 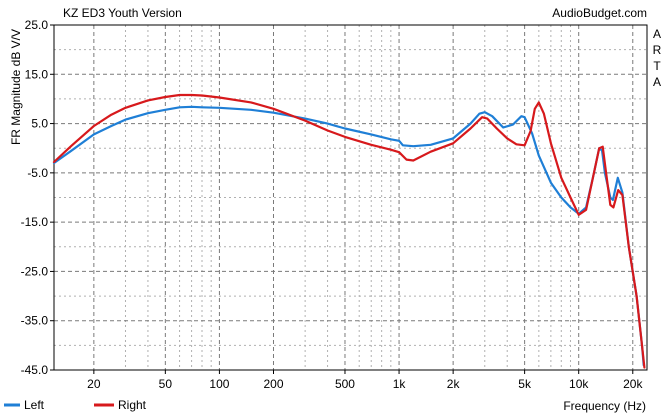 I want to click on chart-title: KZ ED3 Youth Version, so click(x=122, y=13).